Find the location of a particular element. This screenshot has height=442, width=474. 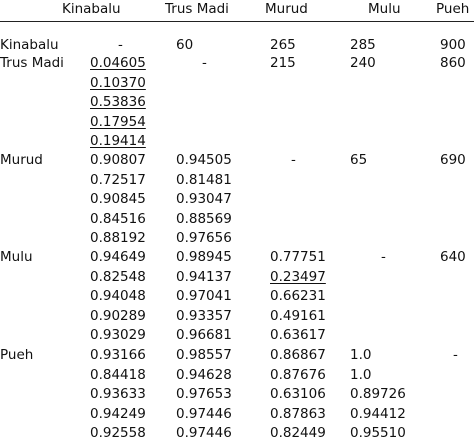

table-cell: 0.23497 is located at coordinates (298, 276).